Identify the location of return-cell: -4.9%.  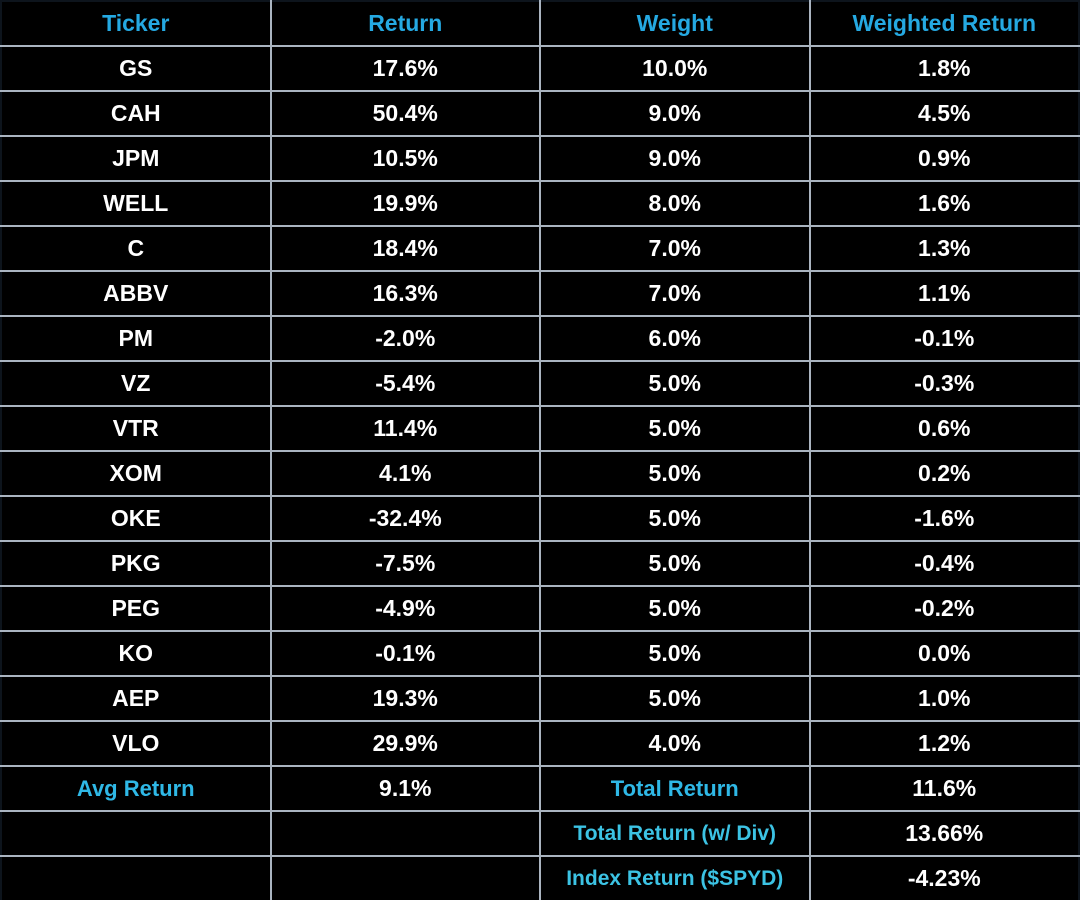
(405, 608).